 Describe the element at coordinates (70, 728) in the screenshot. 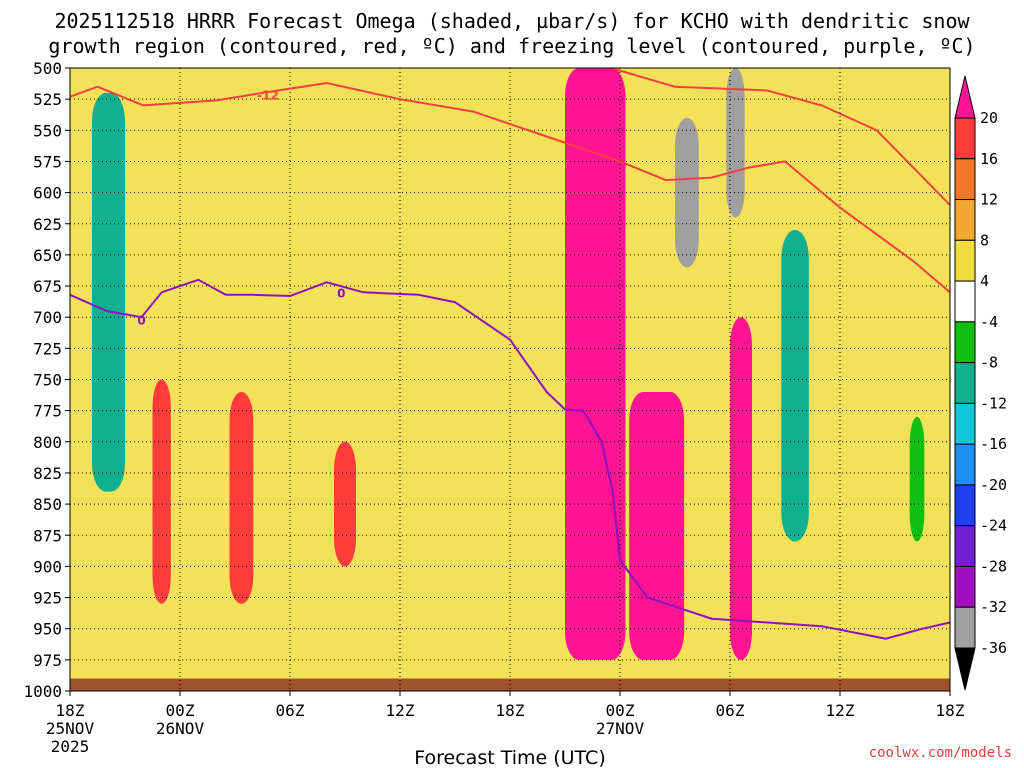

I see `x-tick-label: 25NOV` at that location.